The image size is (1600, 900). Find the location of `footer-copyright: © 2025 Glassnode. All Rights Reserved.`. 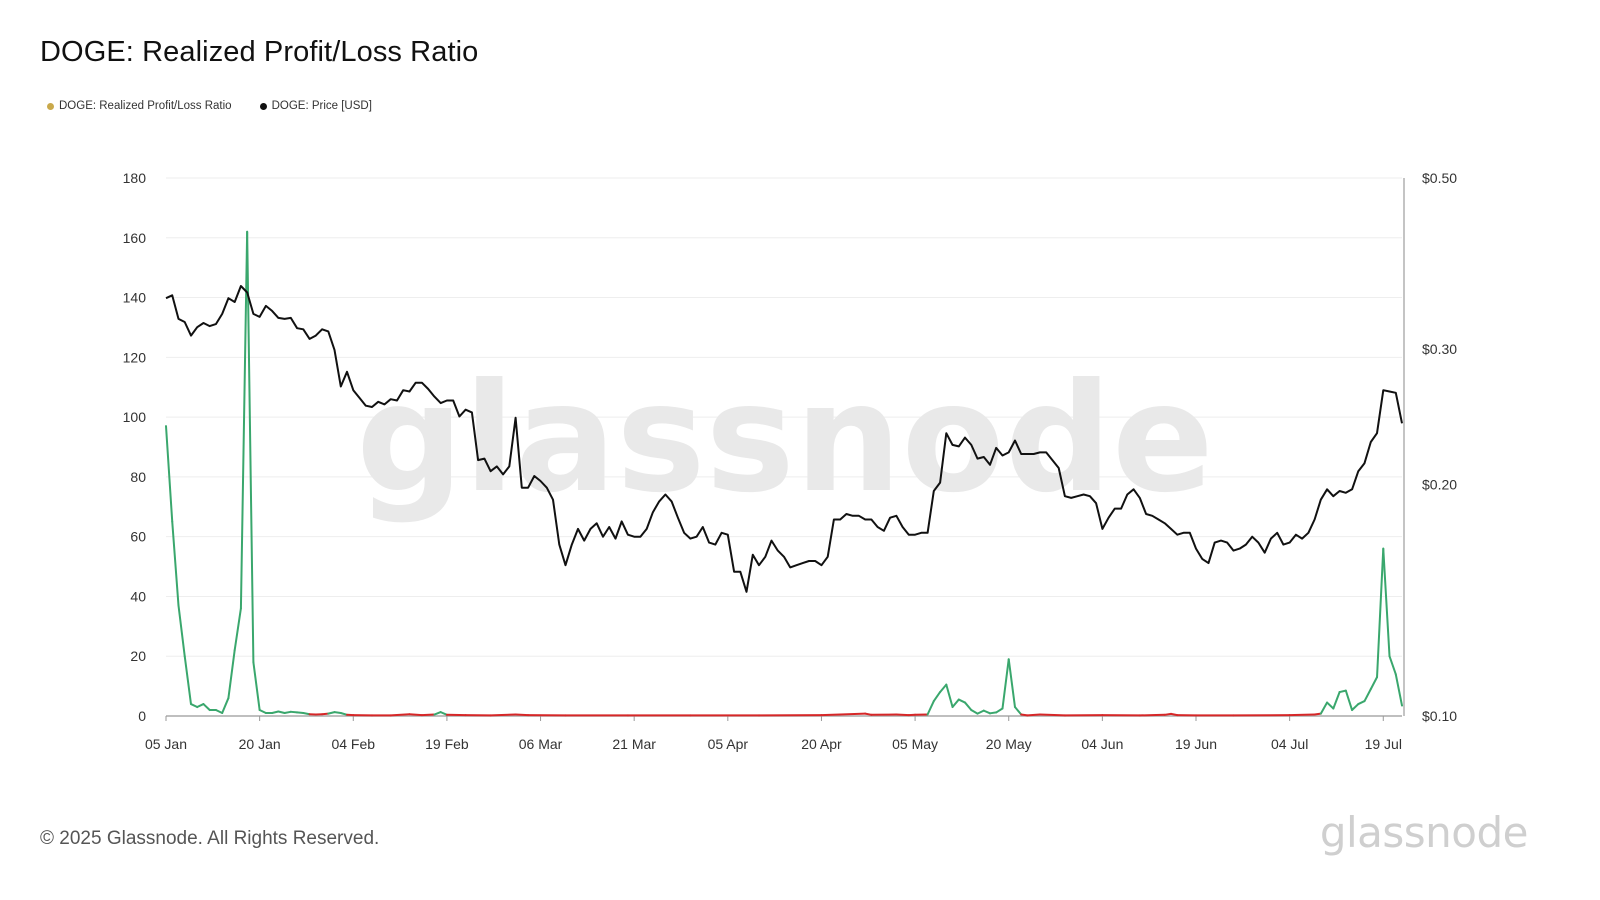

footer-copyright: © 2025 Glassnode. All Rights Reserved. is located at coordinates (210, 838).